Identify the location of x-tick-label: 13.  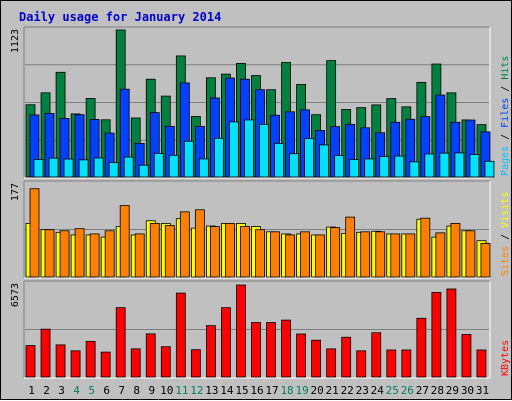
(211, 390).